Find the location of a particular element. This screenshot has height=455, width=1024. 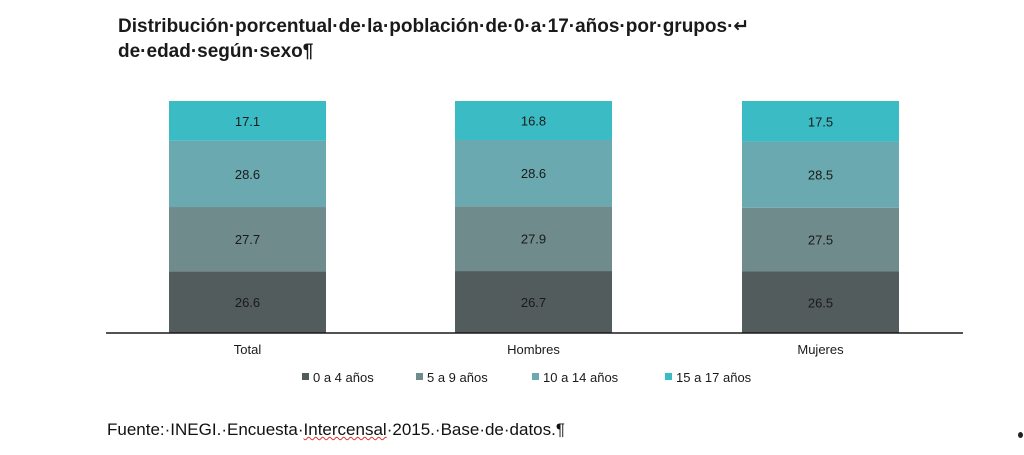

data-label-2-2: 28.5 is located at coordinates (820, 175).